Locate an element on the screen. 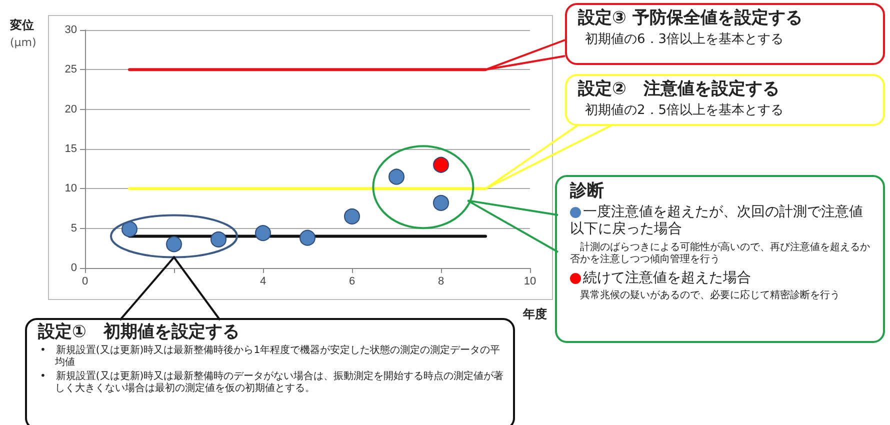 The height and width of the screenshot is (425, 890). text: • 新規設置(又は更新)時又は最新整備時後から1年程度で機器が安定した状態の測定の測定データの平均値 is located at coordinates (271, 357).